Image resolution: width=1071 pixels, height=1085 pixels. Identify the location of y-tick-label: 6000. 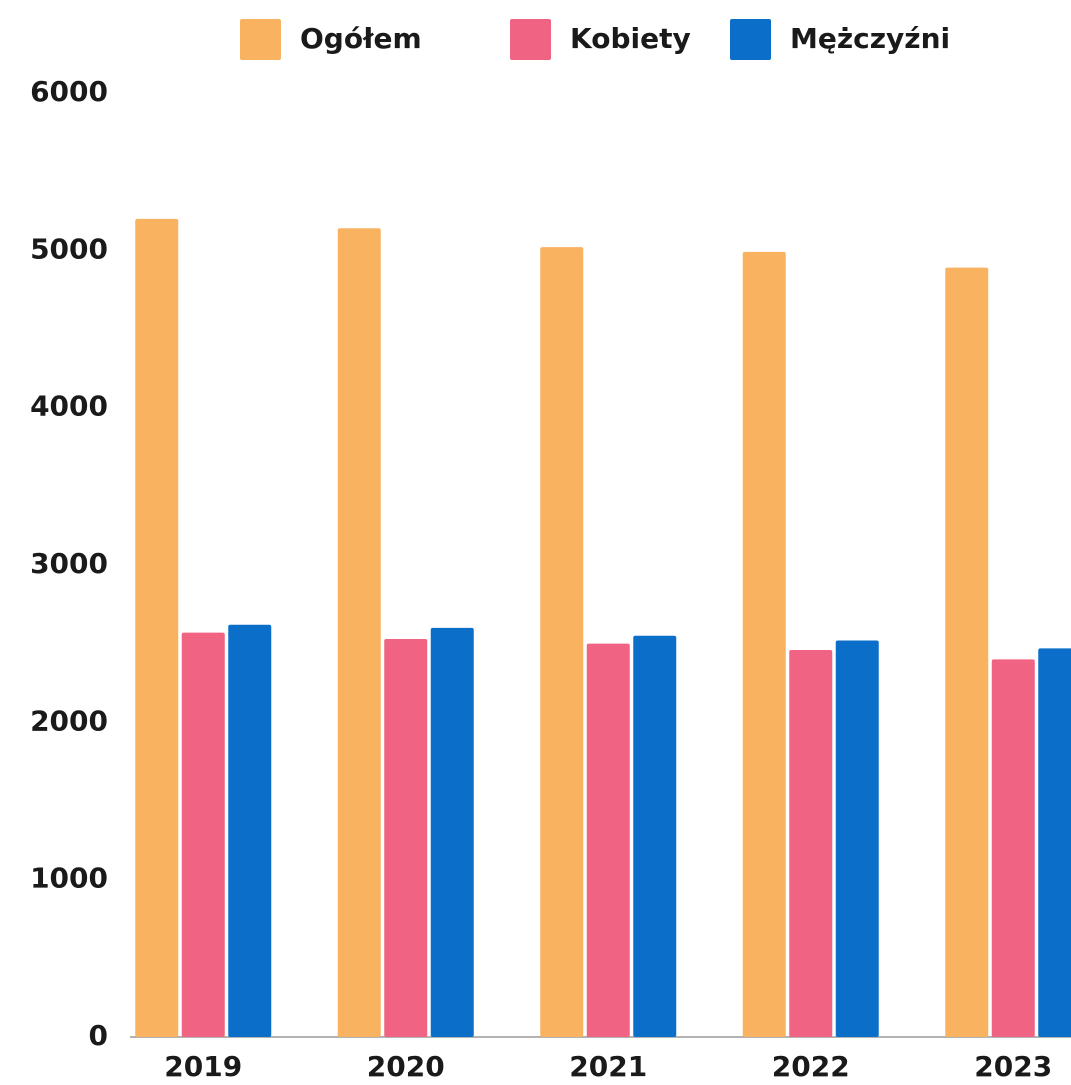
(69, 91).